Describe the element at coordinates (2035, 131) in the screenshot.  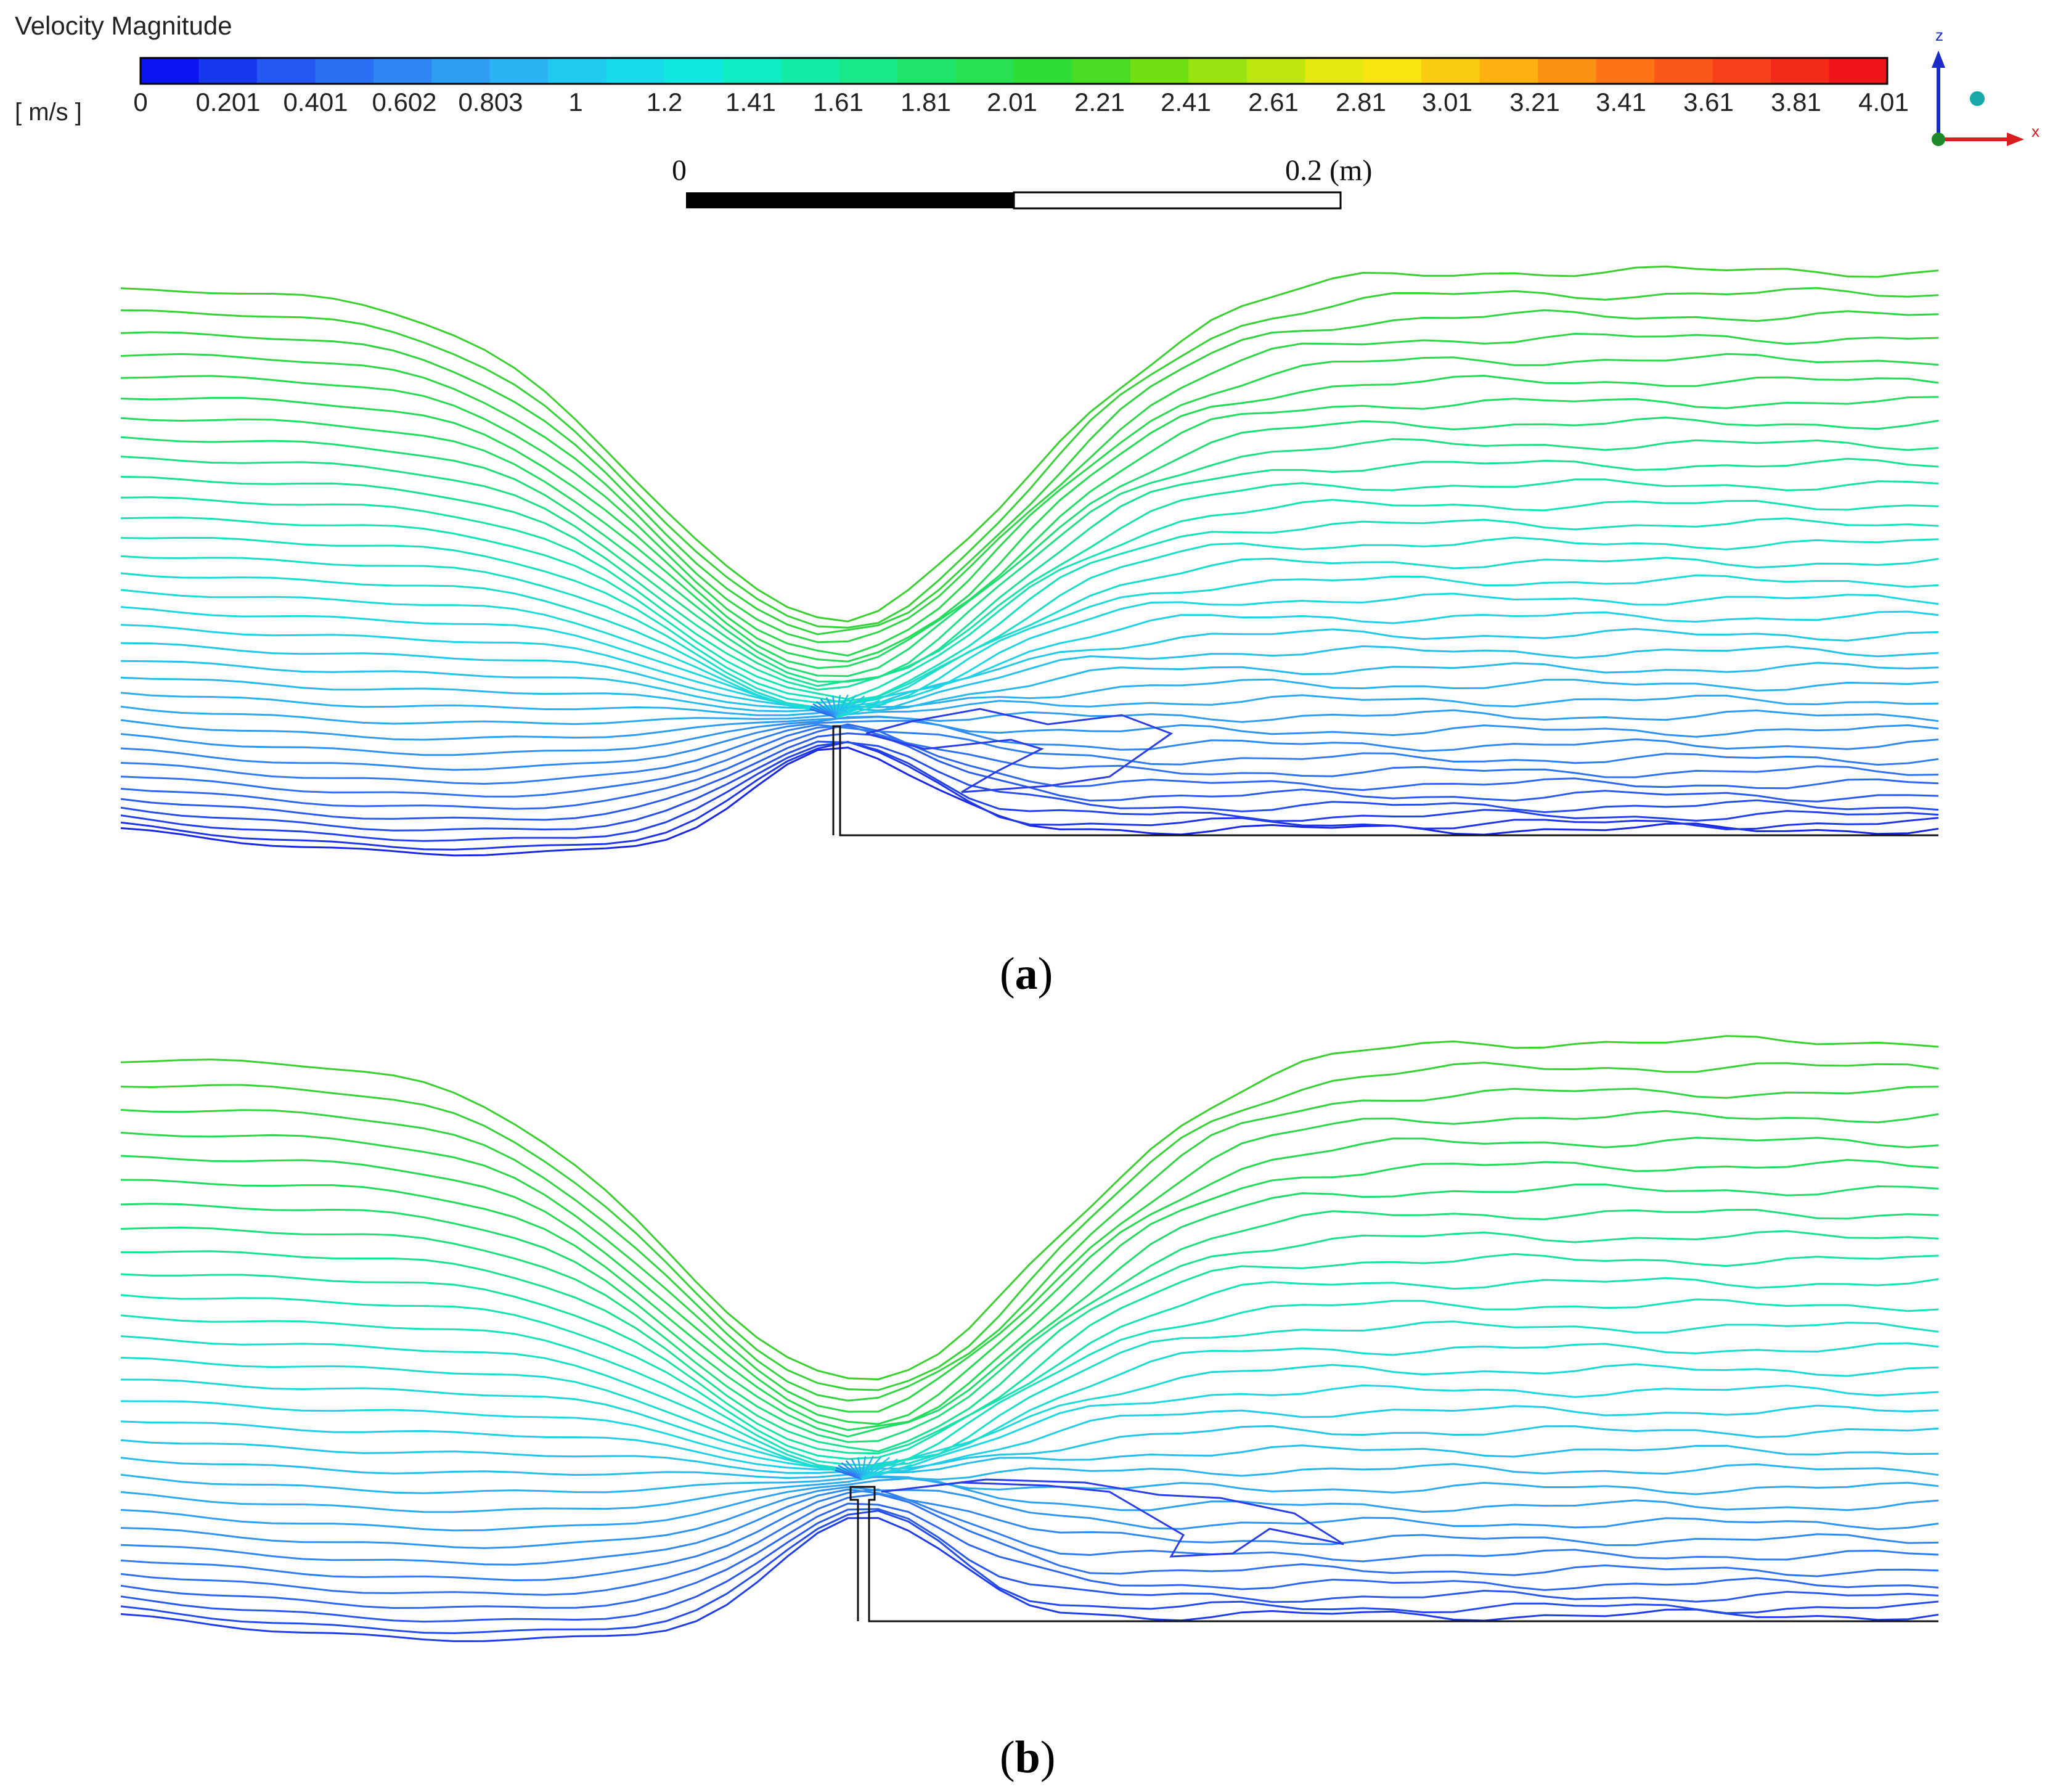
I see `x-axis-label: x` at that location.